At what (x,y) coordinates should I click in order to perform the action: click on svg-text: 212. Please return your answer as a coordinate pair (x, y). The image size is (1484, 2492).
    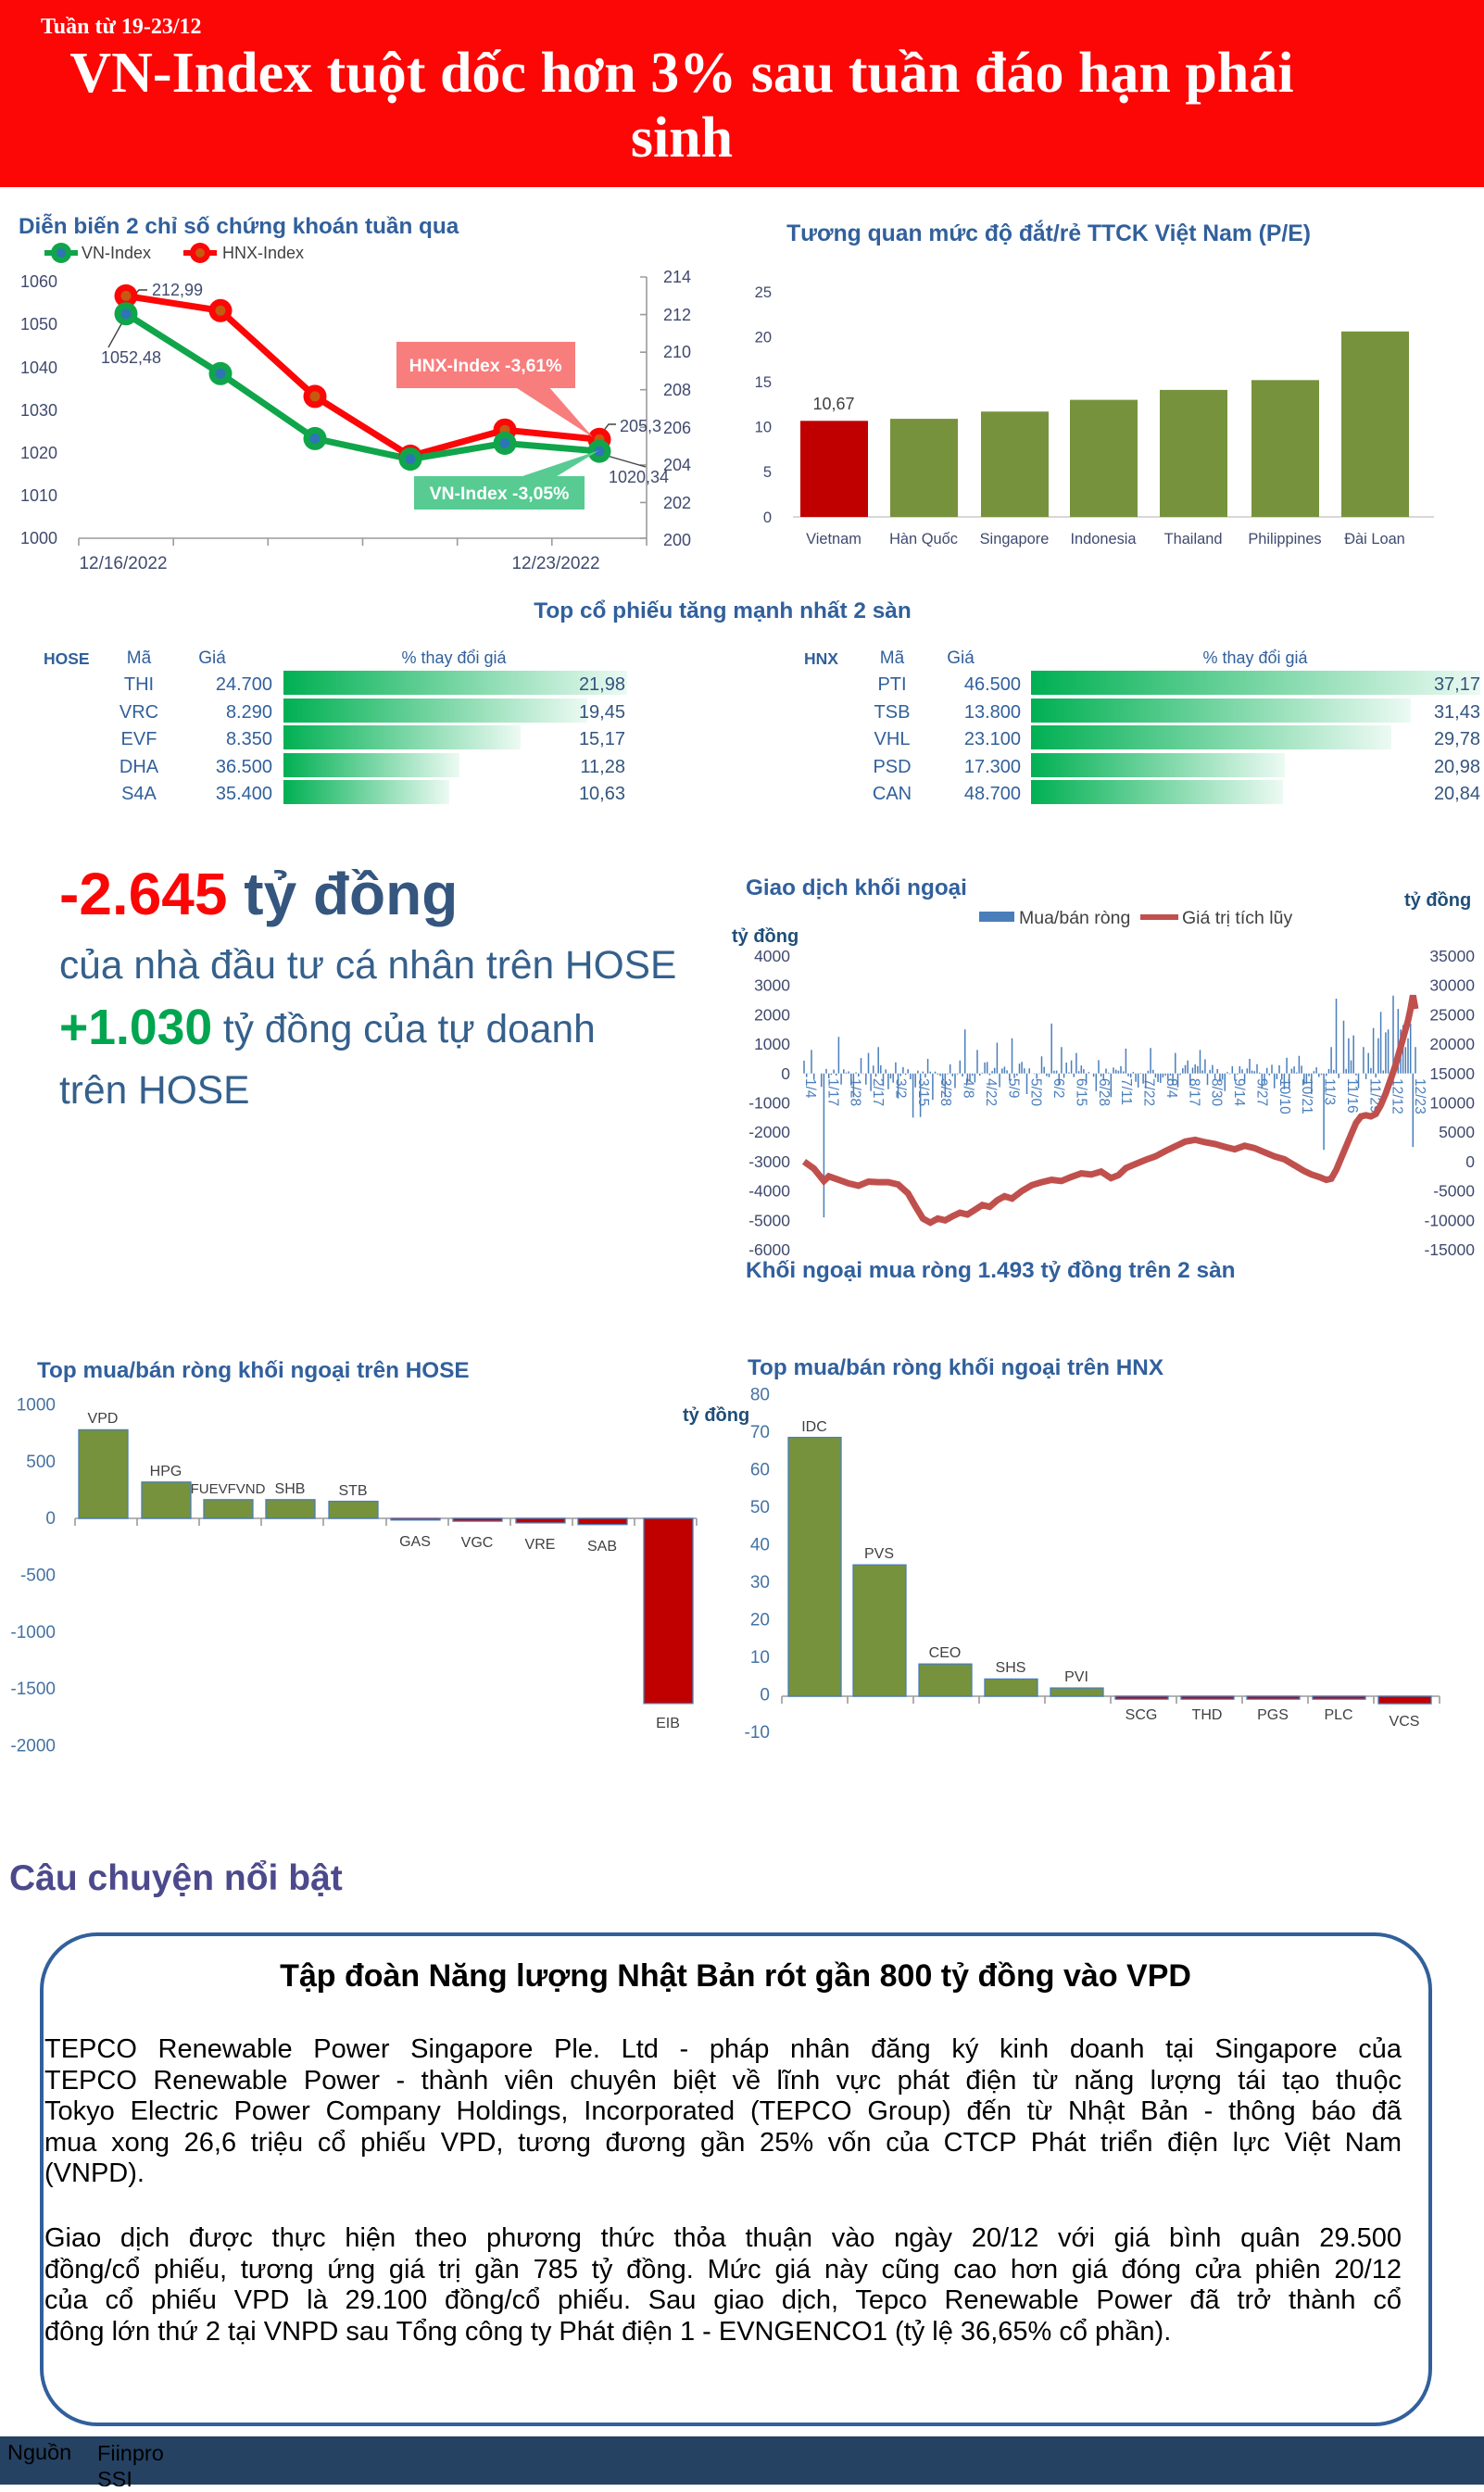
    Looking at the image, I should click on (677, 315).